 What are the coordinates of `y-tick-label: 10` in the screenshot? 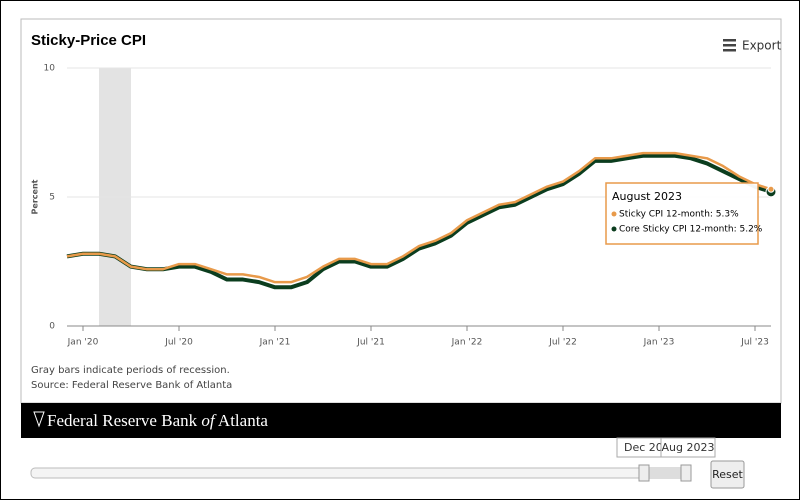 It's located at (50, 69).